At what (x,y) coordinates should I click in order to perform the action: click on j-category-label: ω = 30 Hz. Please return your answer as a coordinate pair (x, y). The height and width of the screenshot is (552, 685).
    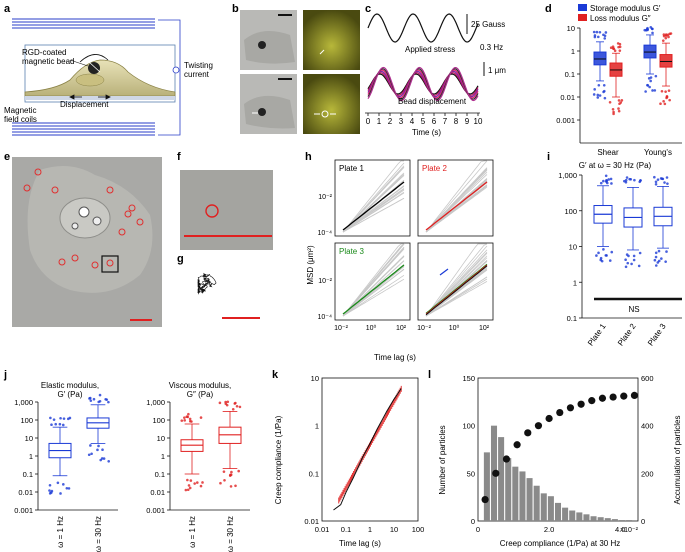
    Looking at the image, I should click on (98, 534).